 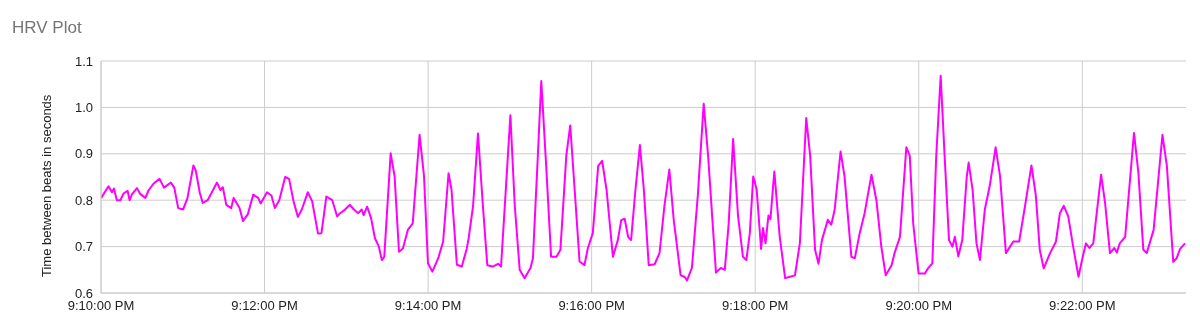 I want to click on y-tick-label: 0.6, so click(x=83, y=293).